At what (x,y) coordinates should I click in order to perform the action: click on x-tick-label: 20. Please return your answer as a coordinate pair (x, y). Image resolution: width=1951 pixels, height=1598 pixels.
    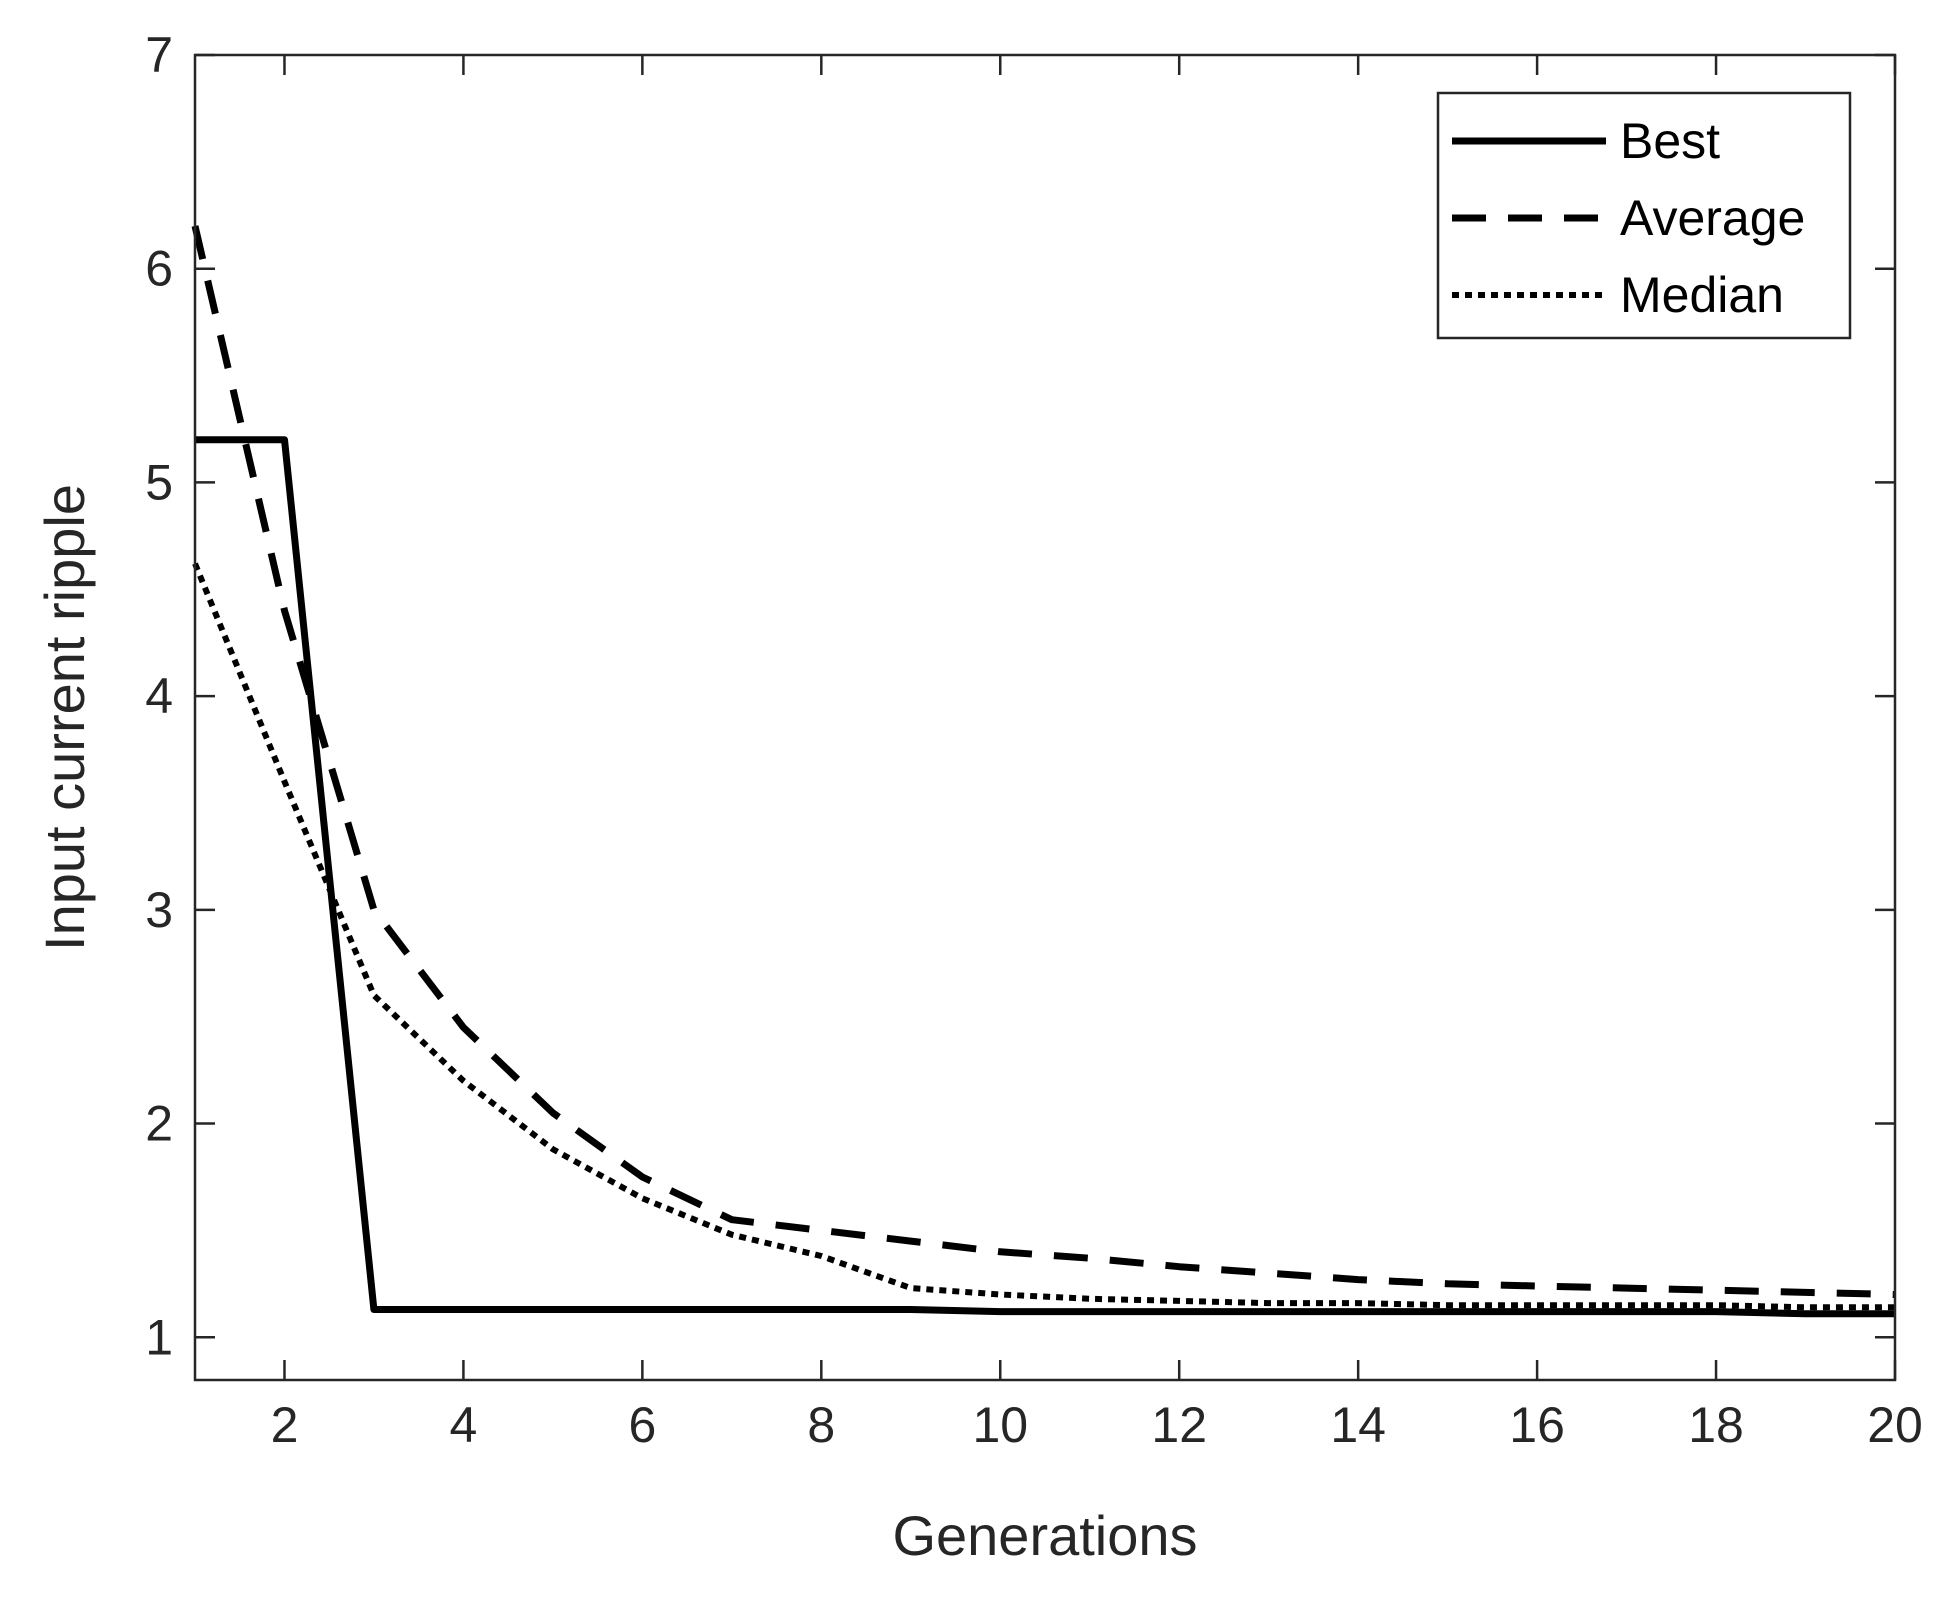
    Looking at the image, I should click on (1895, 1425).